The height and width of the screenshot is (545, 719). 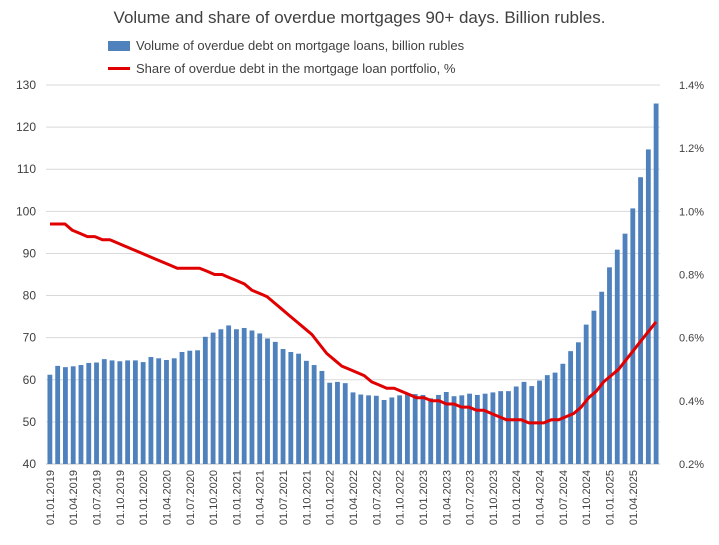 What do you see at coordinates (691, 402) in the screenshot?
I see `y2-tick-label: 0.4%` at bounding box center [691, 402].